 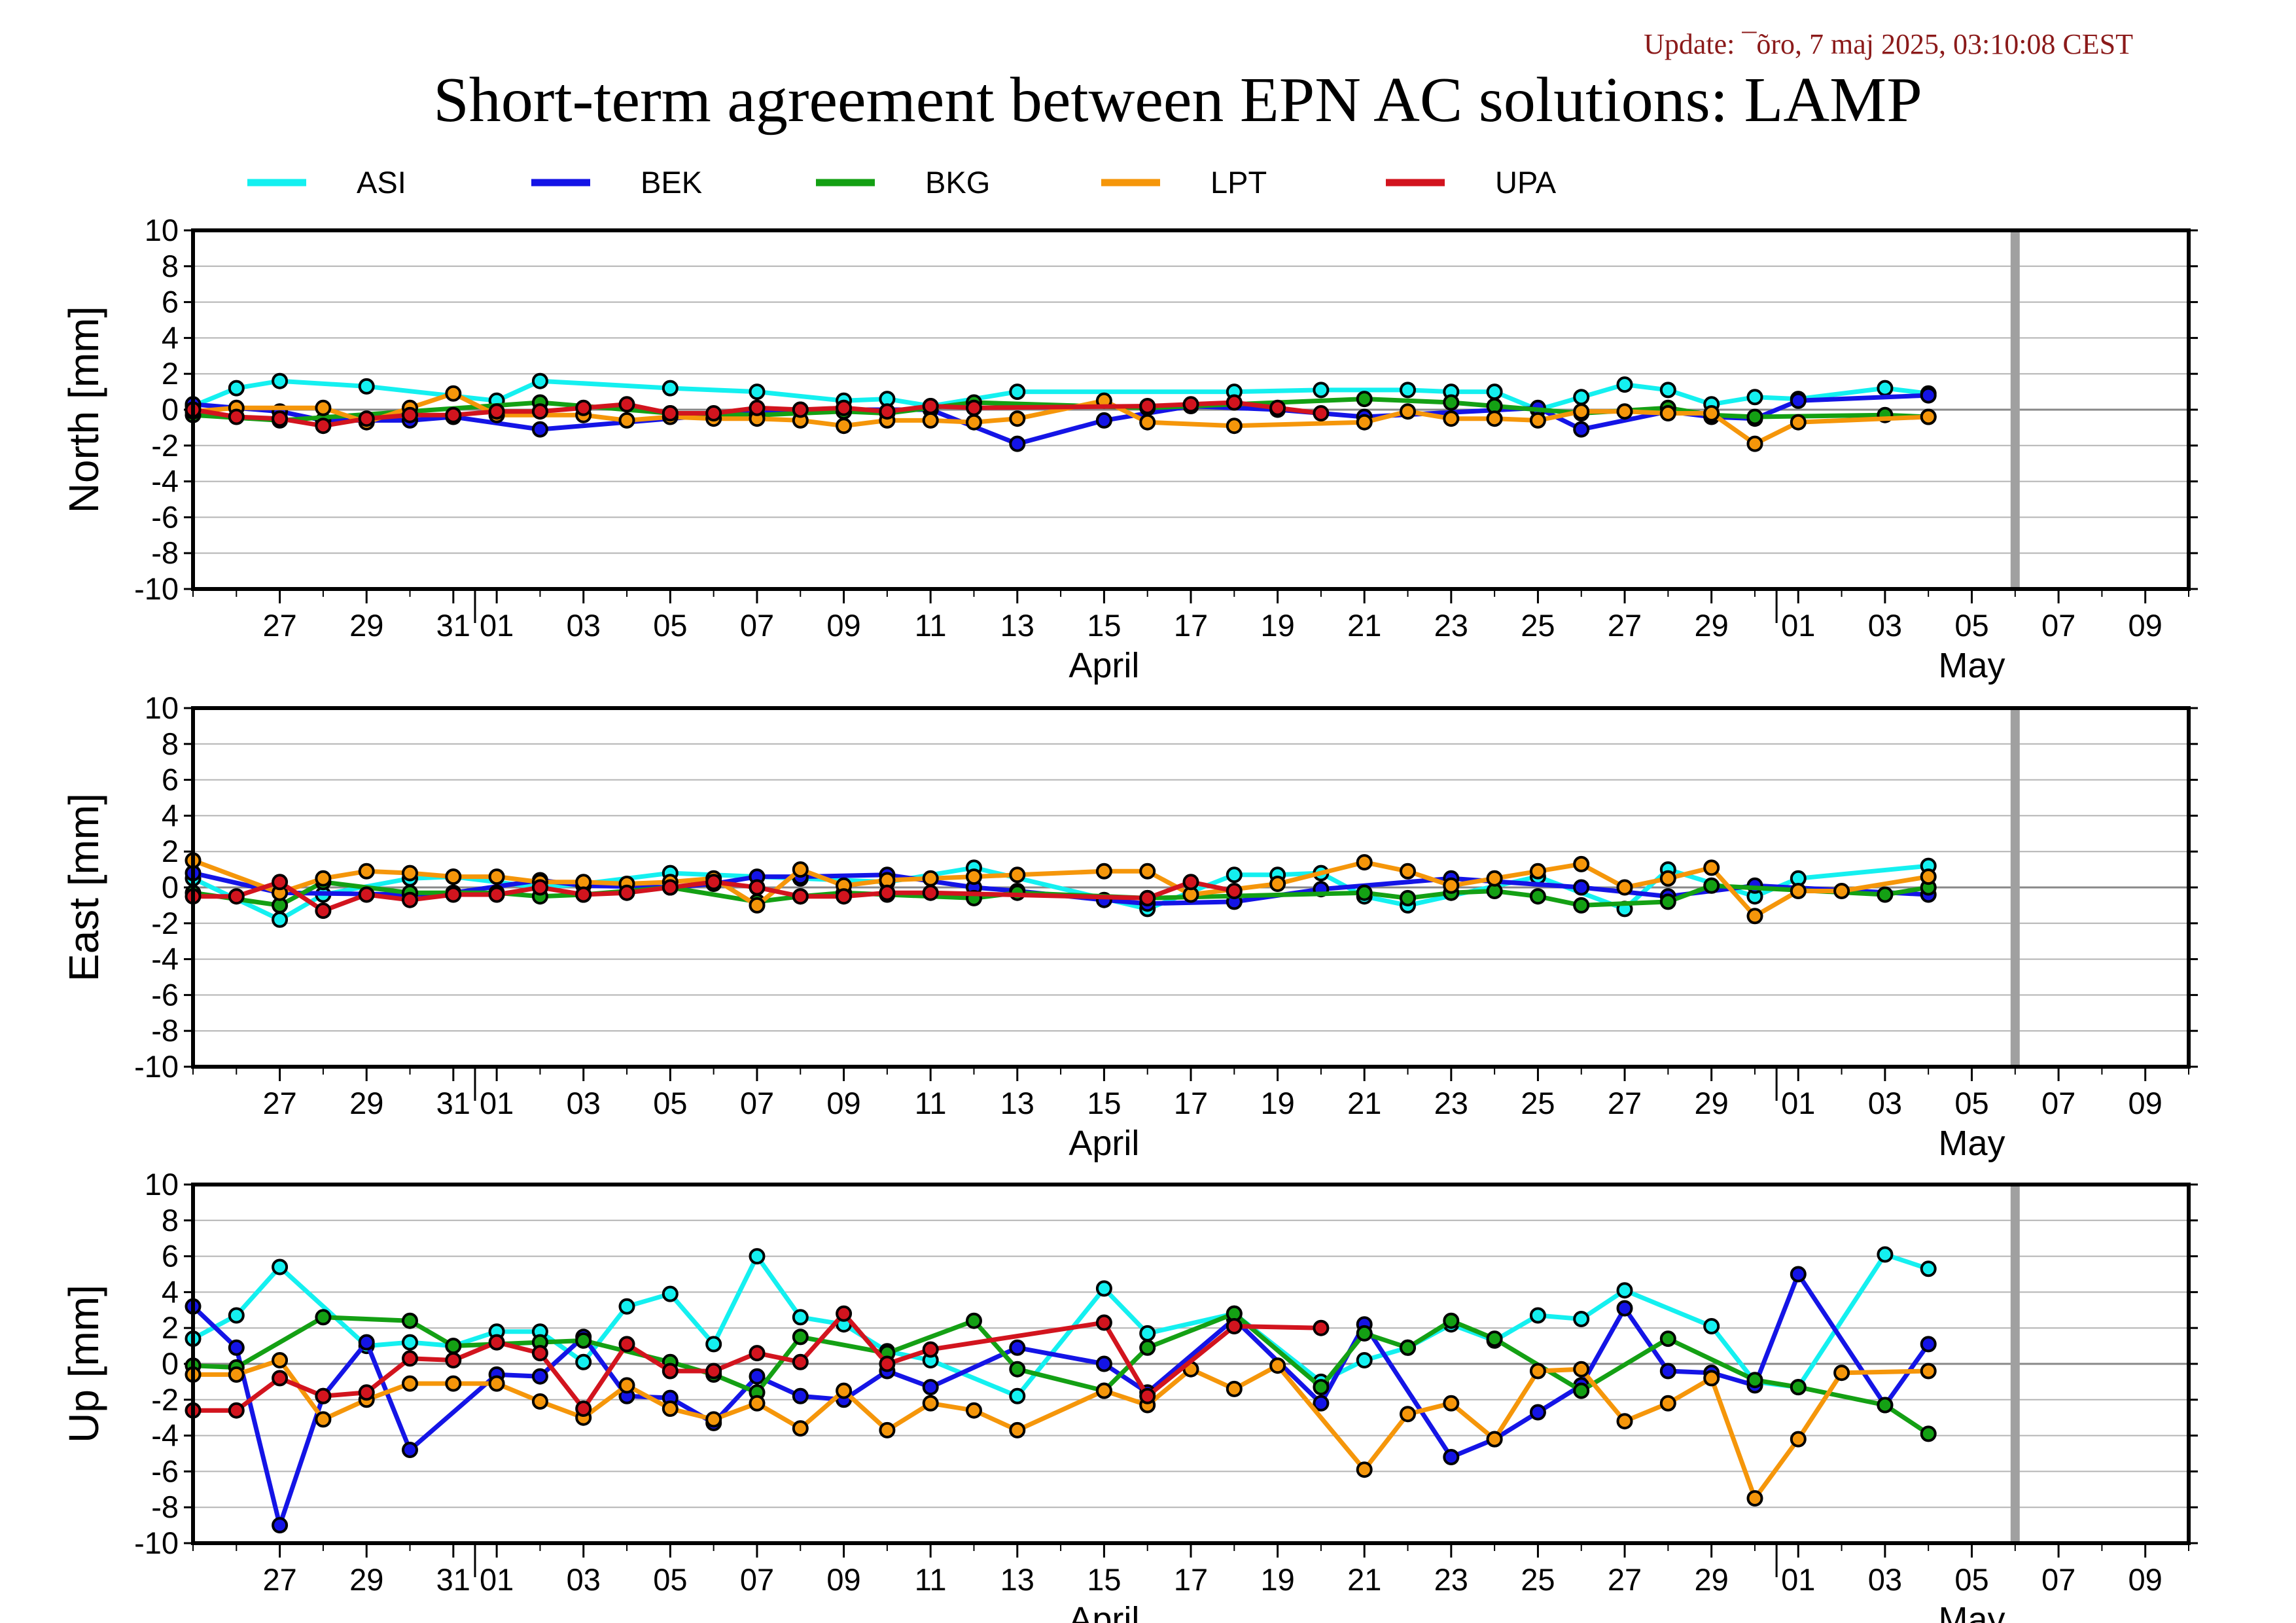 I want to click on y-tick-label: 0, so click(x=170, y=887).